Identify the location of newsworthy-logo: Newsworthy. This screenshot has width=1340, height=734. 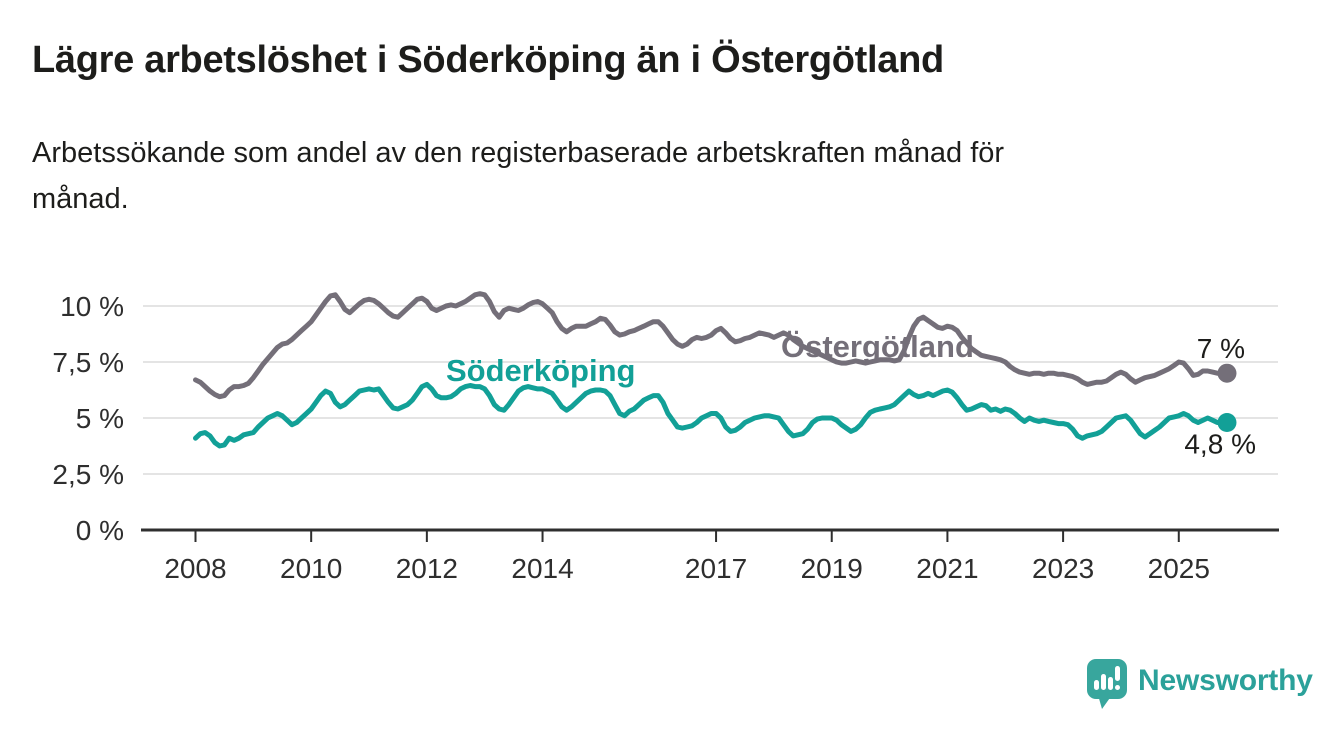
(1200, 685).